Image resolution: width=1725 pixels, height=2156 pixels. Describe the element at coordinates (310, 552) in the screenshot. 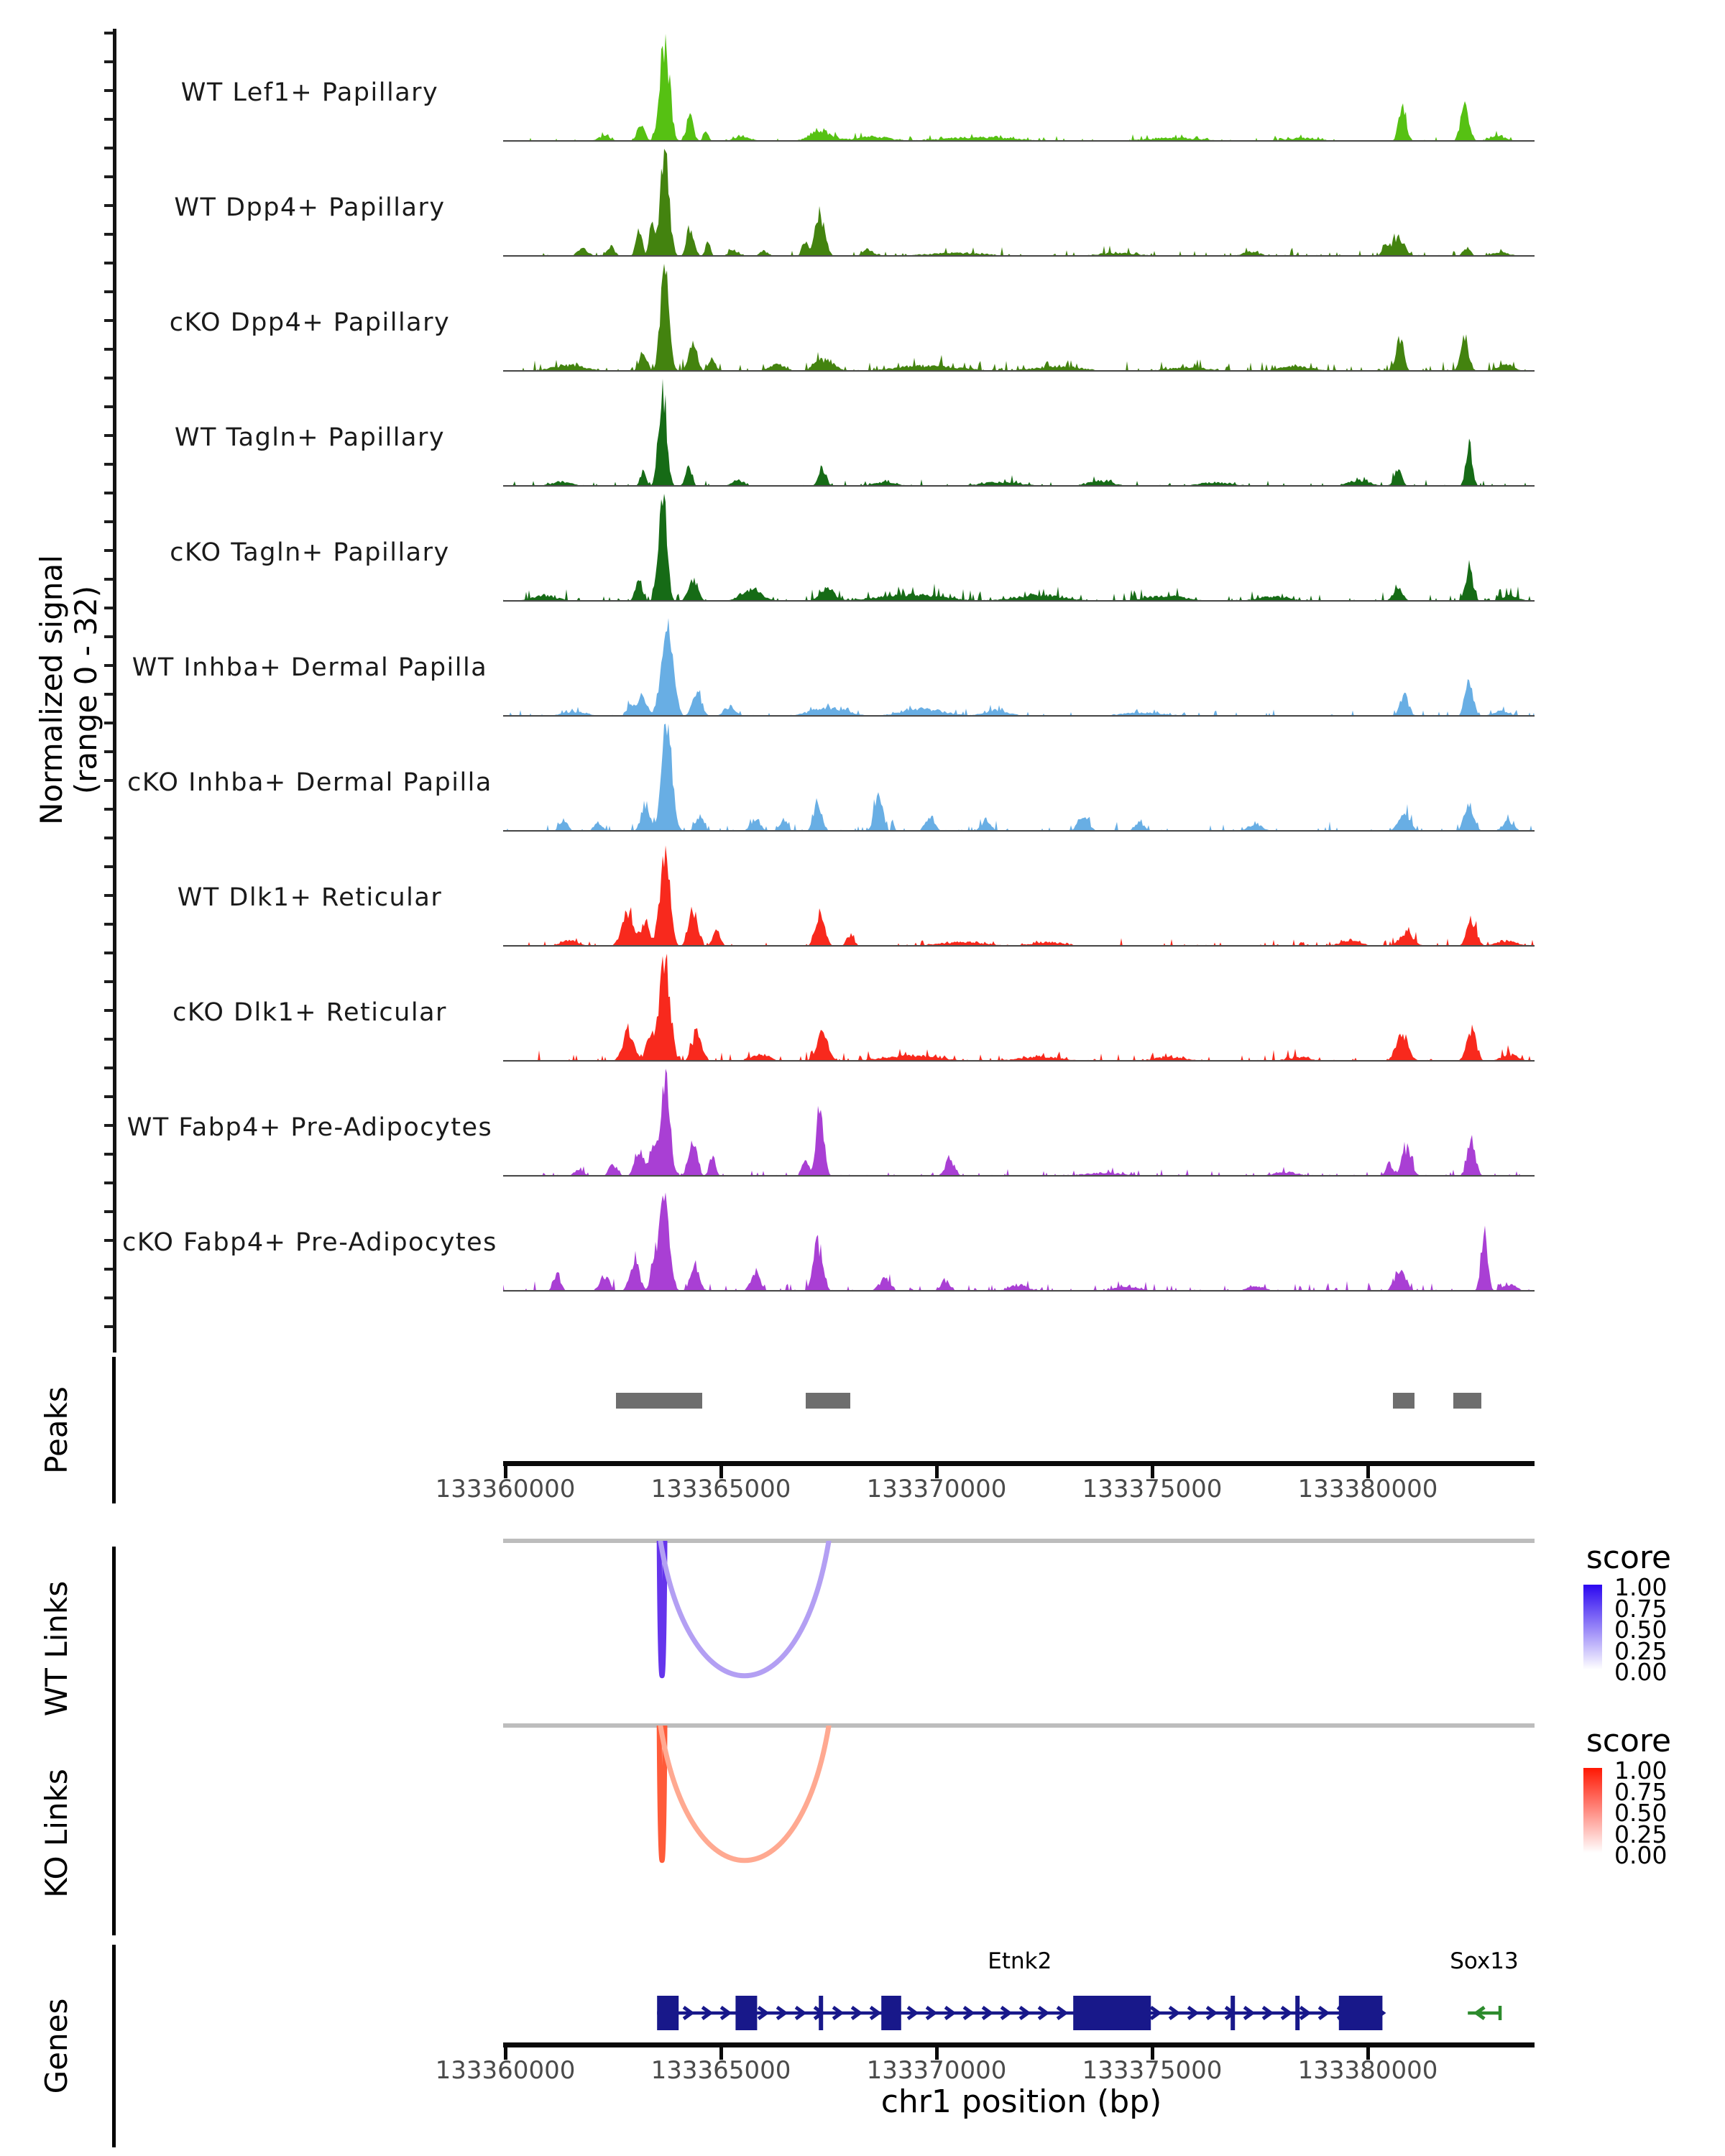

I see `track-label-4: cKO Tagln+ Papillary` at that location.